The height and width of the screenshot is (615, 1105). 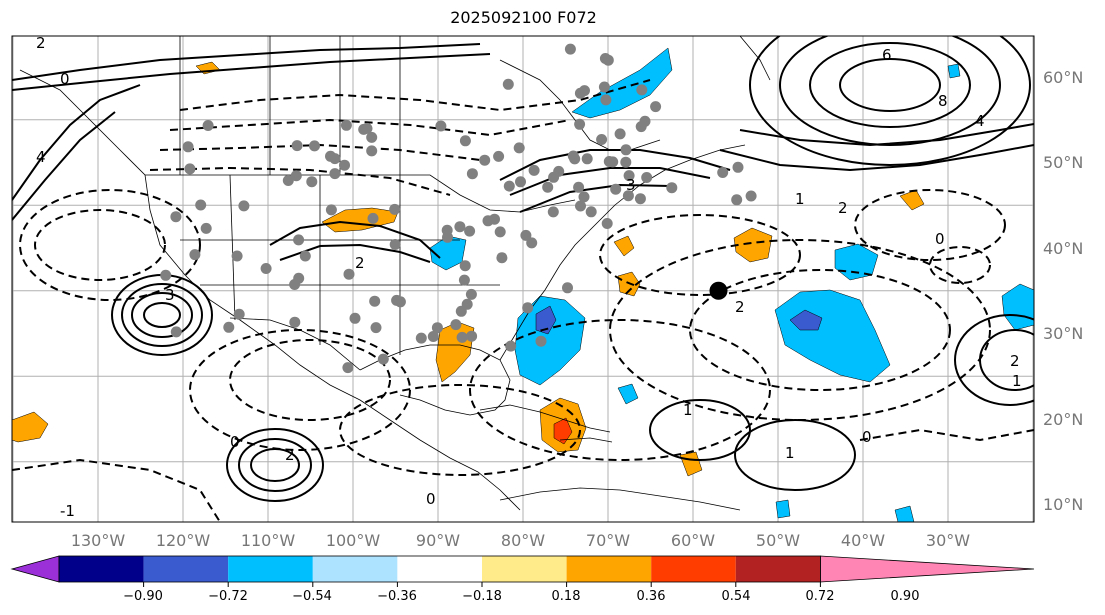 What do you see at coordinates (439, 569) in the screenshot?
I see `colorbar-frame` at bounding box center [439, 569].